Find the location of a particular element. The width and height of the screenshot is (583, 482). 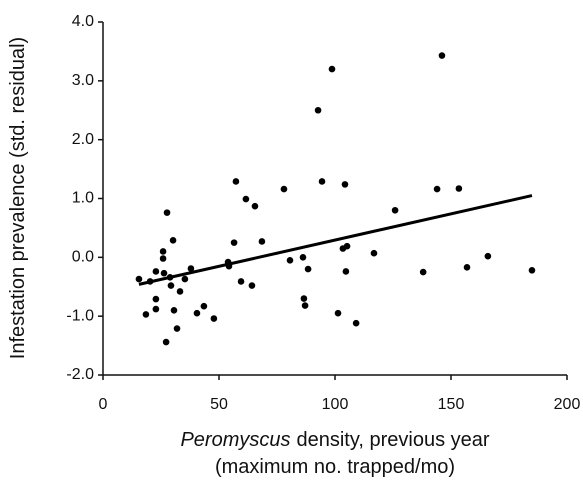

trend-line is located at coordinates (335, 240).